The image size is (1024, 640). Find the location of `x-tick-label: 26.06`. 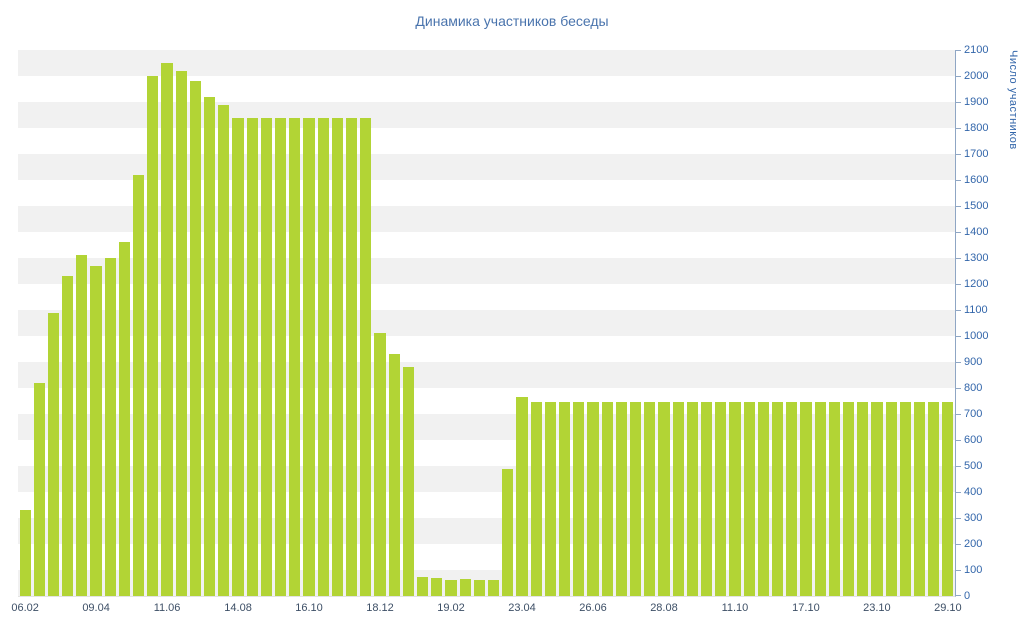

x-tick-label: 26.06 is located at coordinates (593, 608).